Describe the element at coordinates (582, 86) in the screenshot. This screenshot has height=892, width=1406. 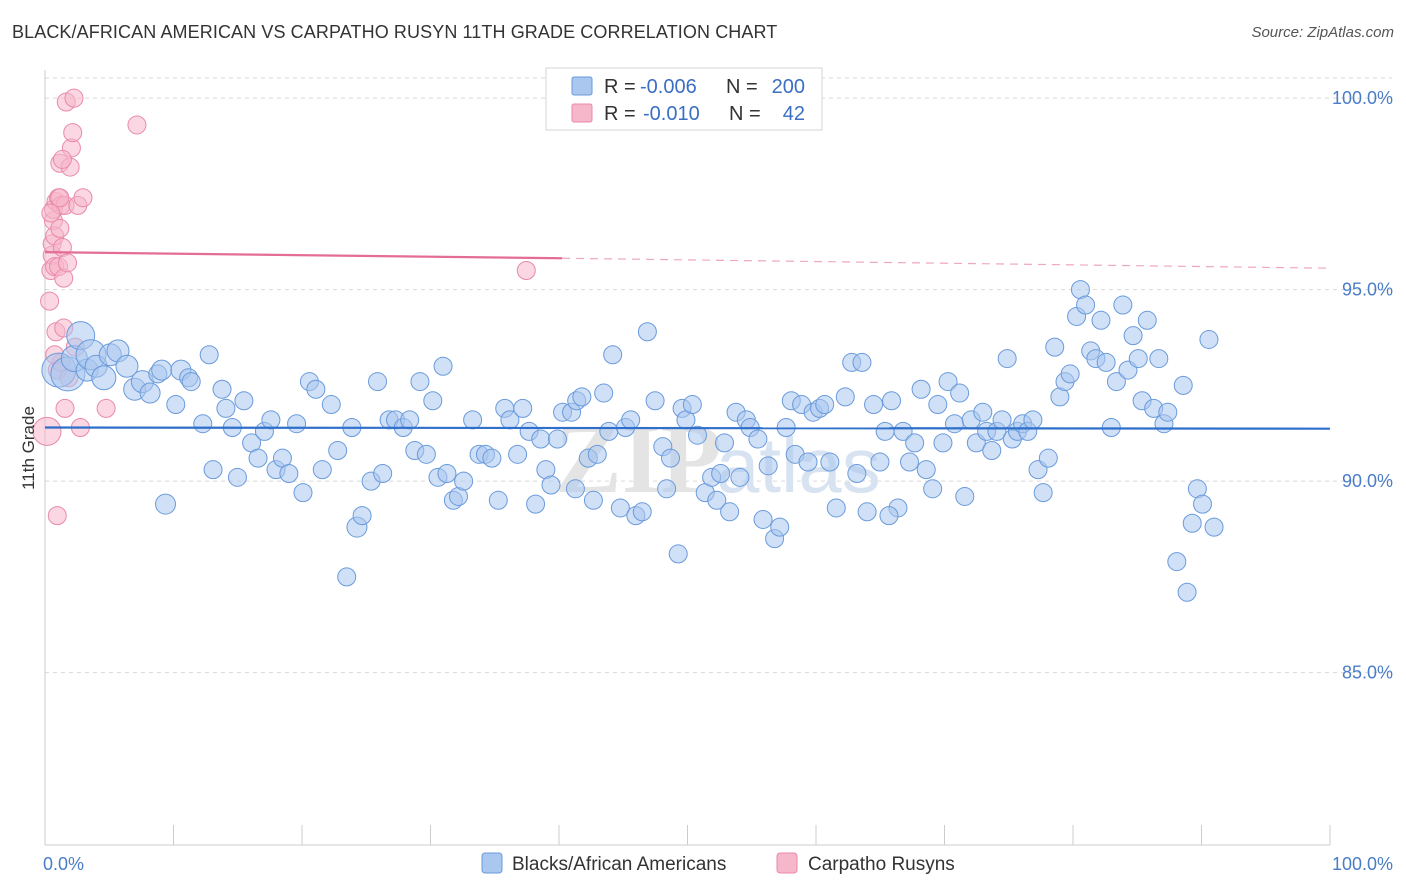
I see `legend-swatch-blue` at that location.